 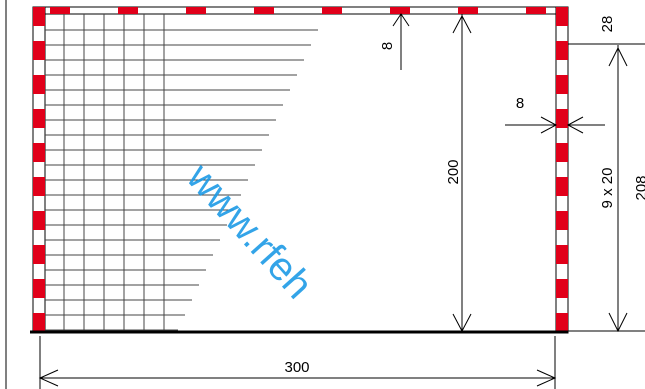 I want to click on dimension-post-width, so click(x=555, y=125).